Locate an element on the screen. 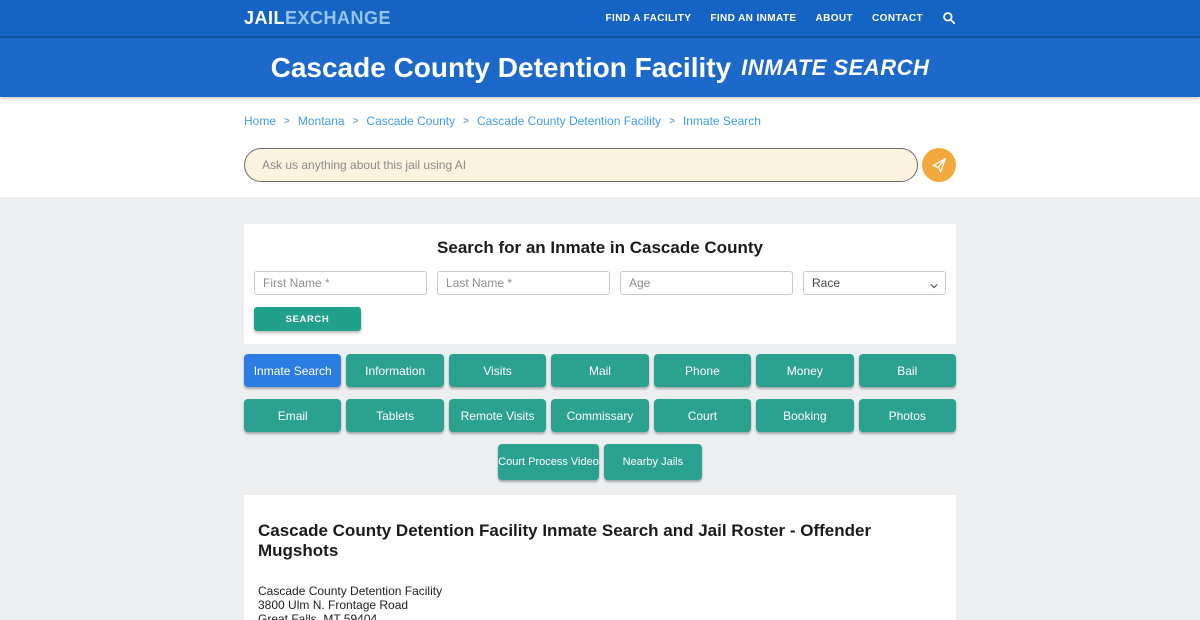 This screenshot has height=620, width=1200. tab-button-phone: Phone is located at coordinates (702, 370).